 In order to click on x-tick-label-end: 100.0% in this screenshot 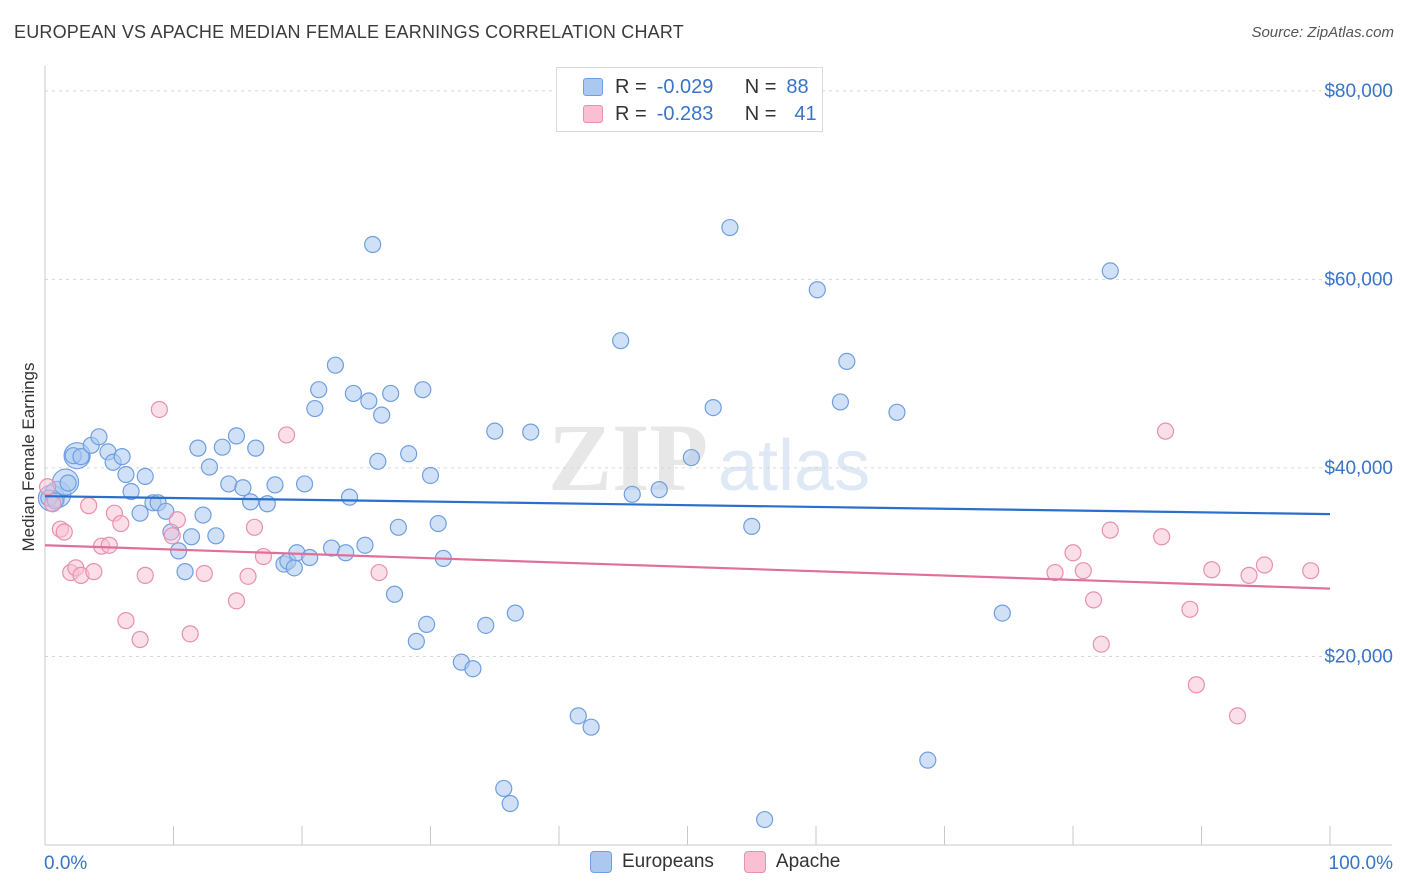, I will do `click(1361, 863)`.